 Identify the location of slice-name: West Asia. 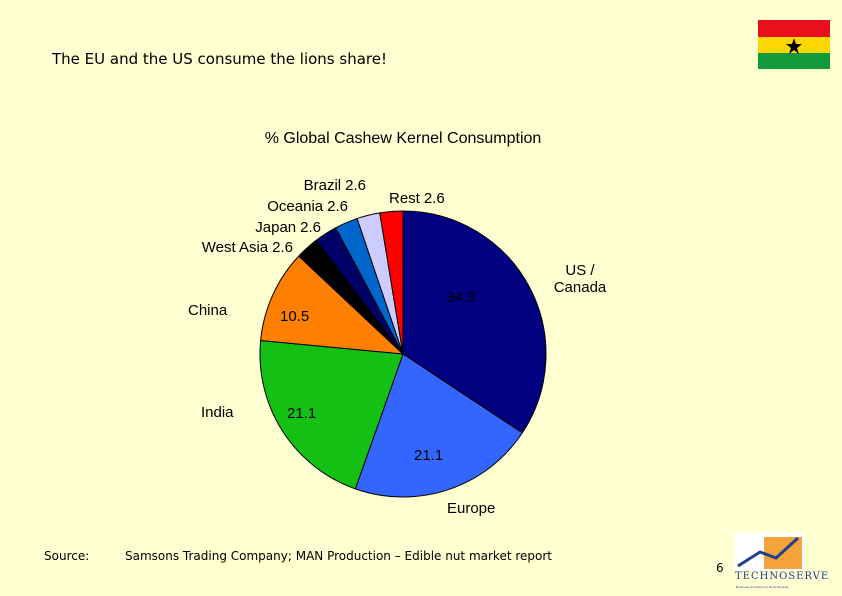
(235, 247).